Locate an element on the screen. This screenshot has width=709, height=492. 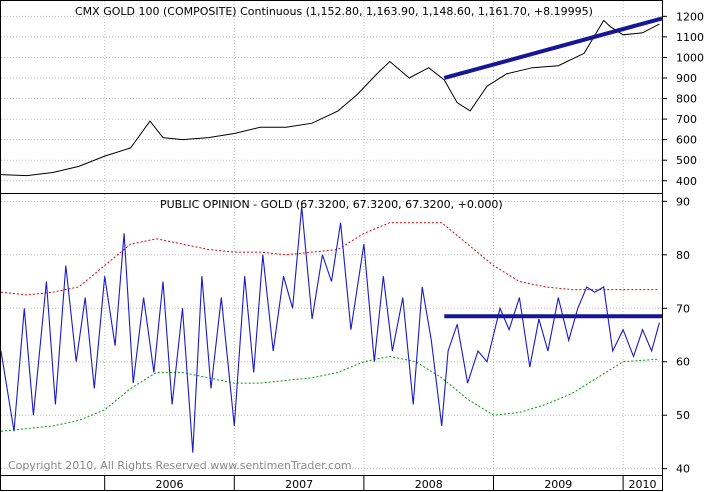
y-tick-label: 90 is located at coordinates (683, 201).